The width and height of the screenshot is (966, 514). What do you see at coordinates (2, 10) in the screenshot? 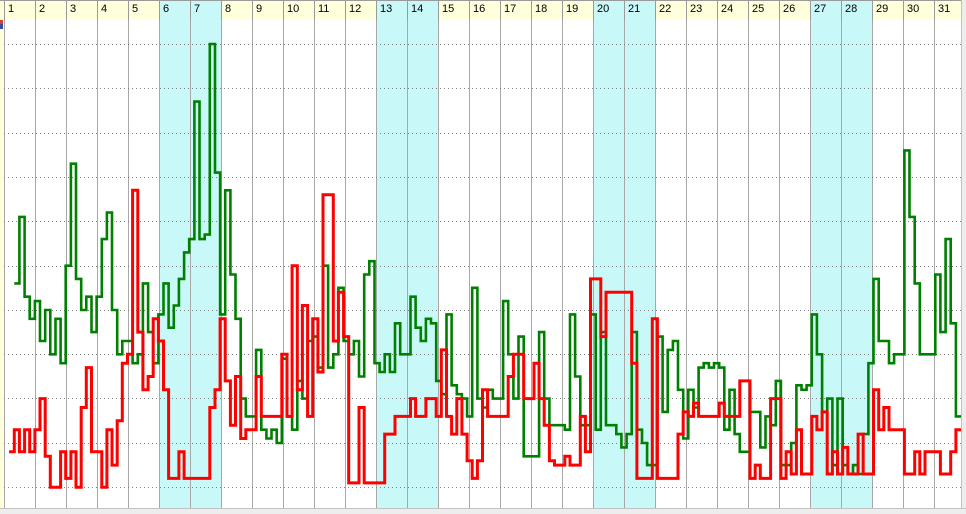
I see `axis-corner` at bounding box center [2, 10].